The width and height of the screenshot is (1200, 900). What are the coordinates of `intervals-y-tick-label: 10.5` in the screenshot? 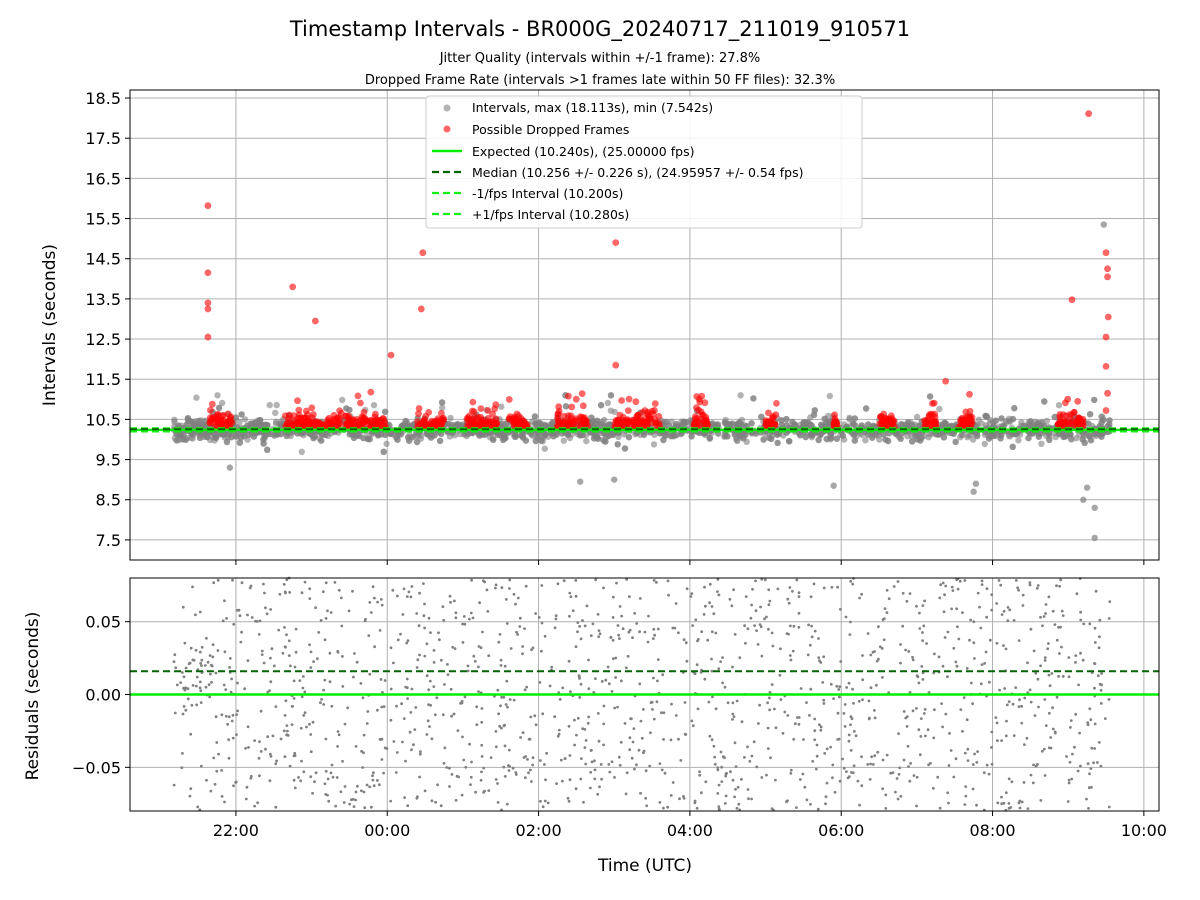 It's located at (103, 419).